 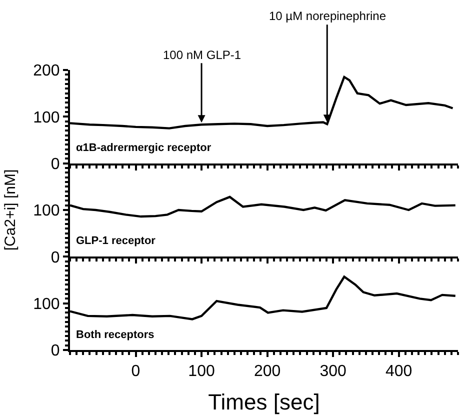 What do you see at coordinates (202, 55) in the screenshot?
I see `annotation: 100 nM GLP-1` at bounding box center [202, 55].